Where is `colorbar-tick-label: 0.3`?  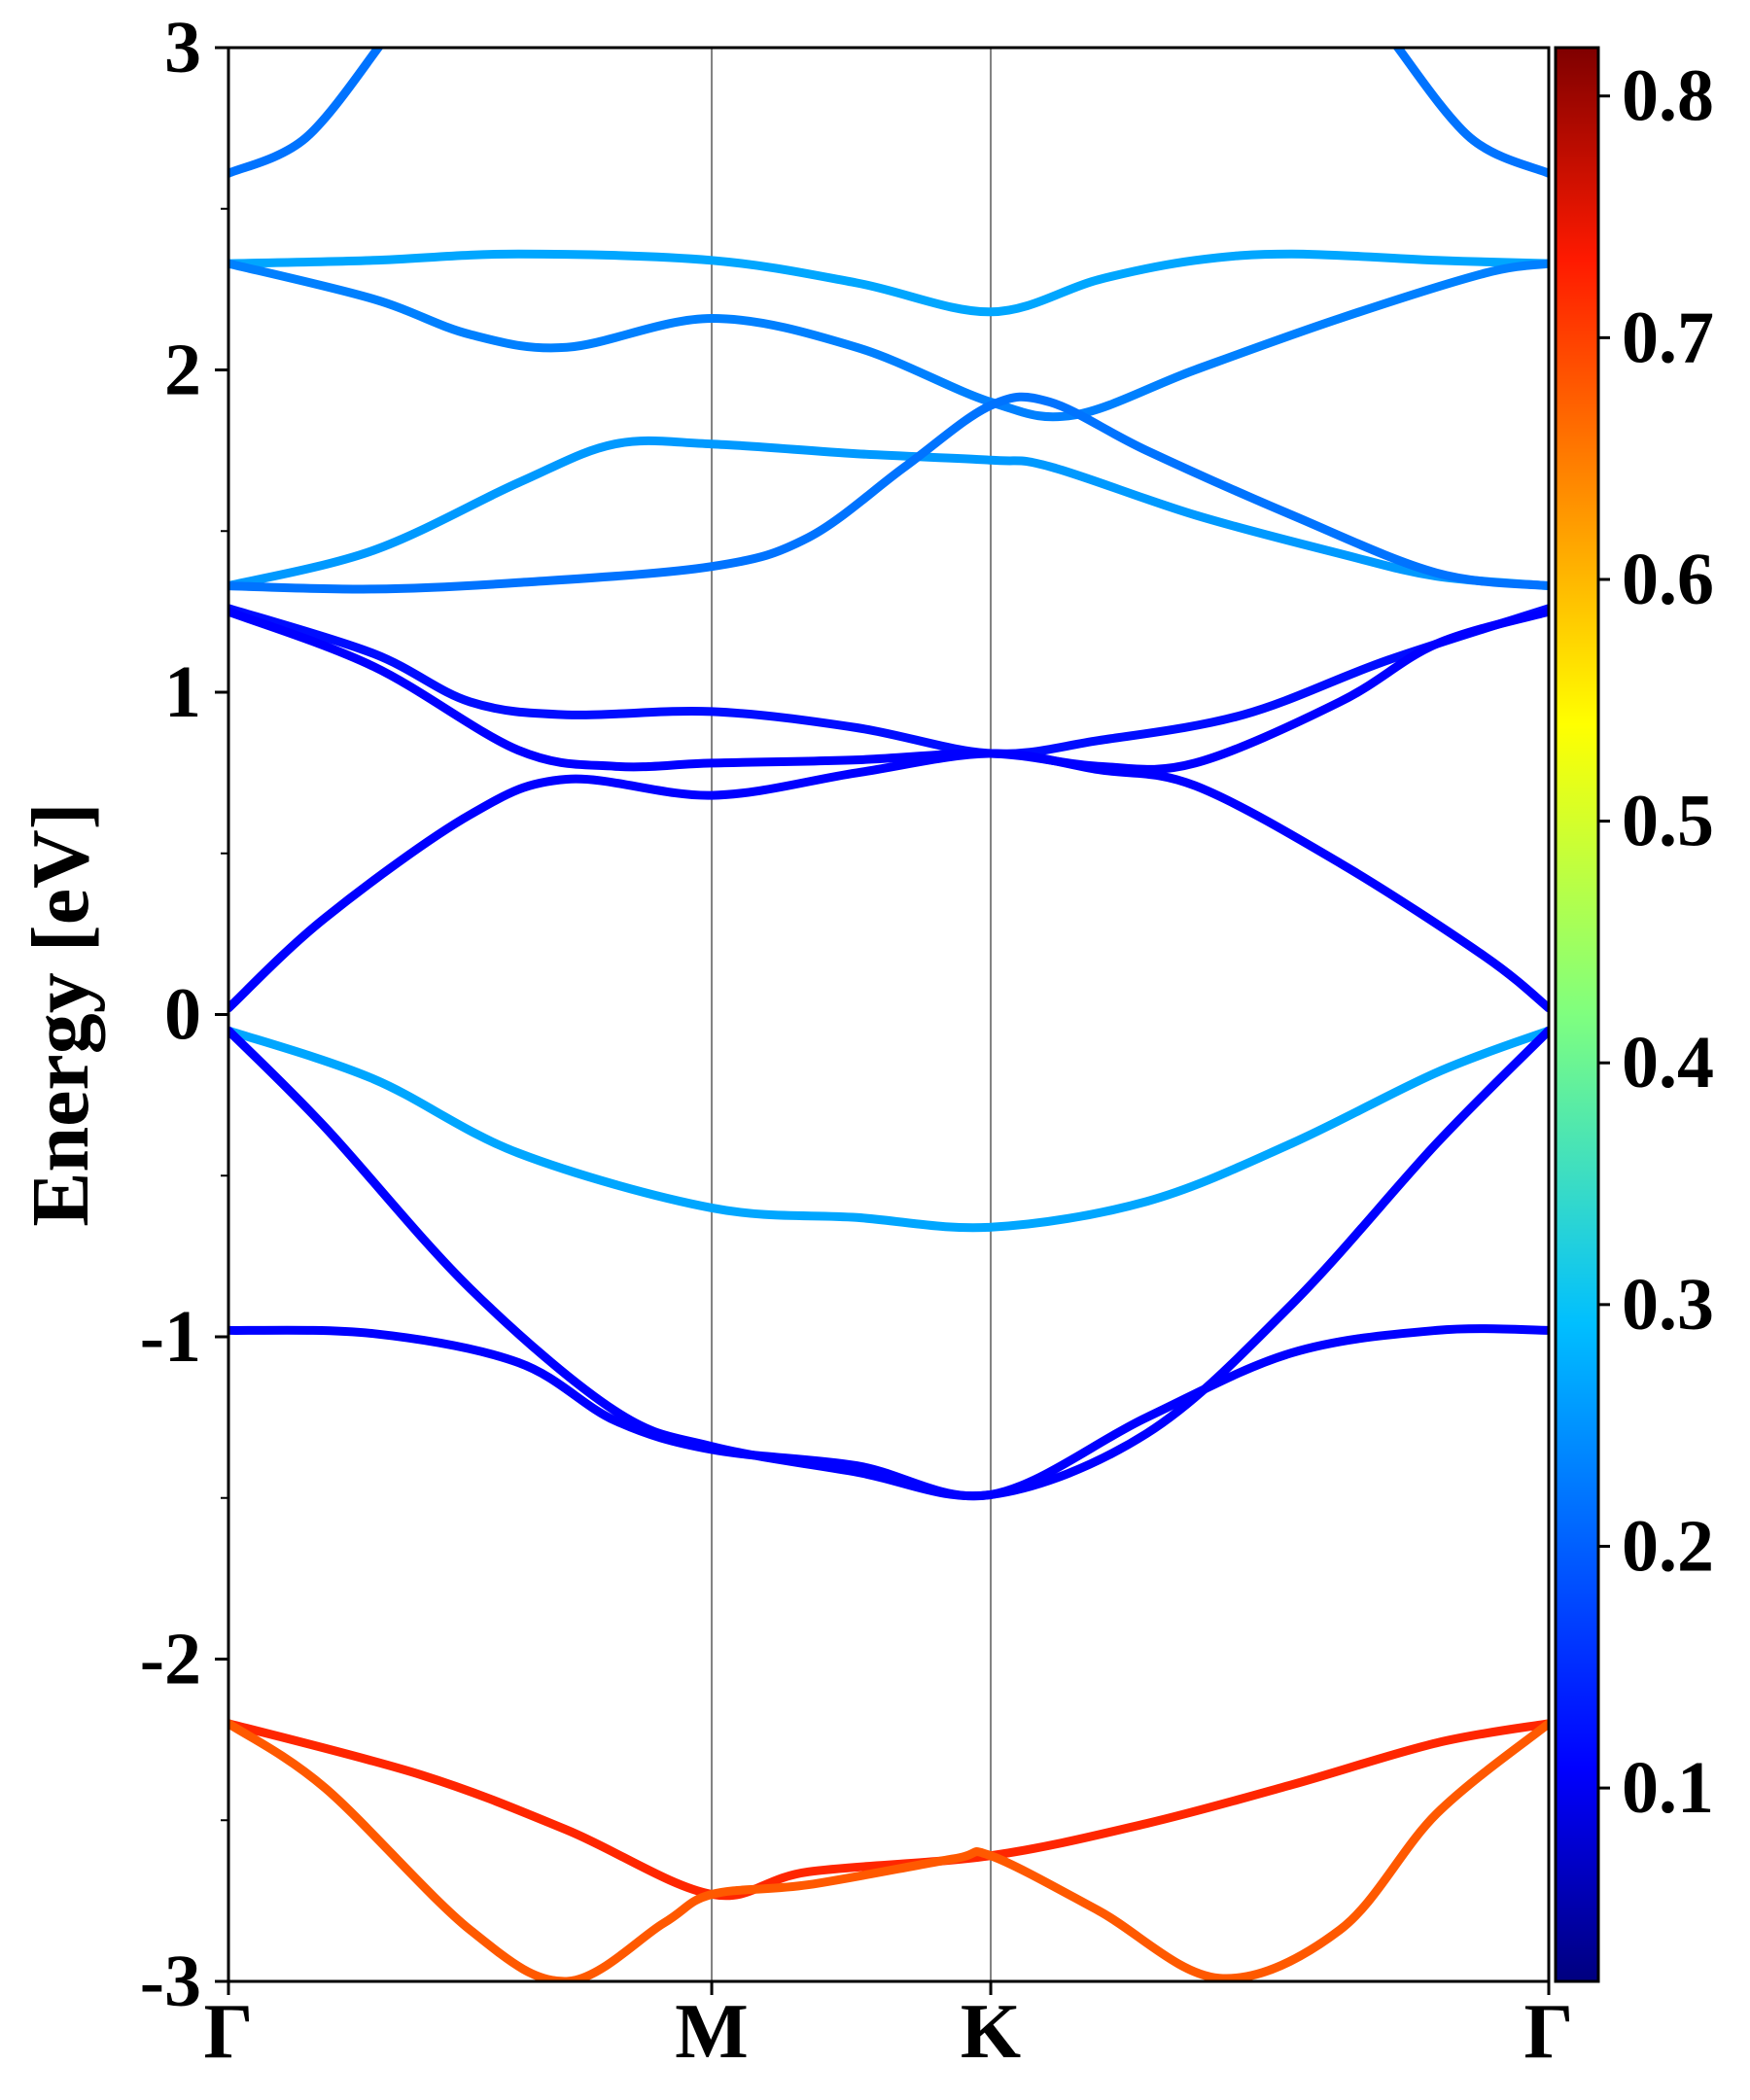
colorbar-tick-label: 0.3 is located at coordinates (1668, 1305).